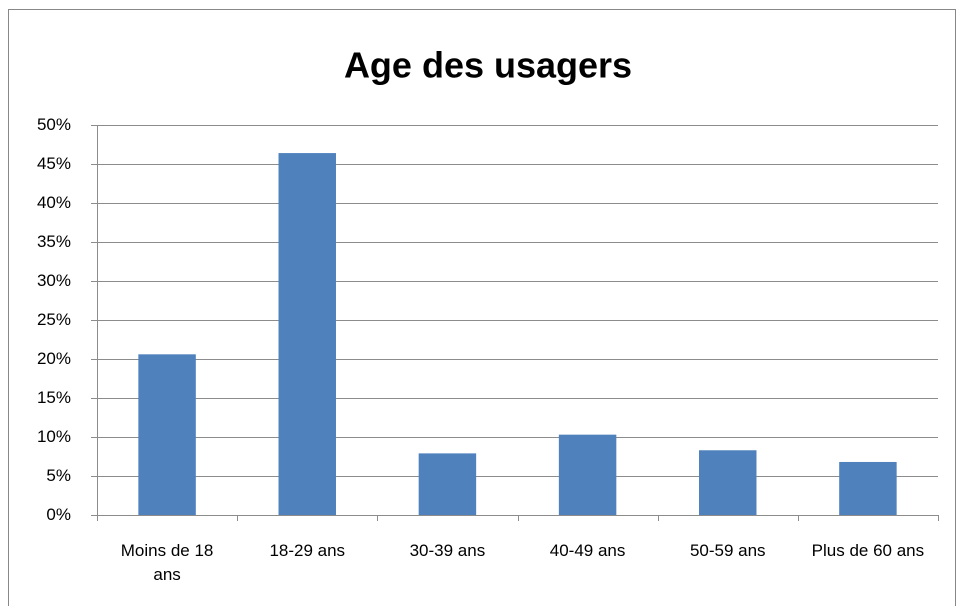 This screenshot has width=958, height=606. Describe the element at coordinates (167, 562) in the screenshot. I see `x-tick-label: Moins de 18 ans` at that location.